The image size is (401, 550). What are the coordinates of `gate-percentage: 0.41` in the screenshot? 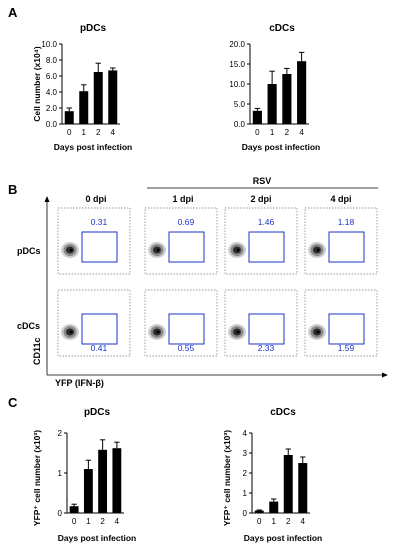 It's located at (99, 348).